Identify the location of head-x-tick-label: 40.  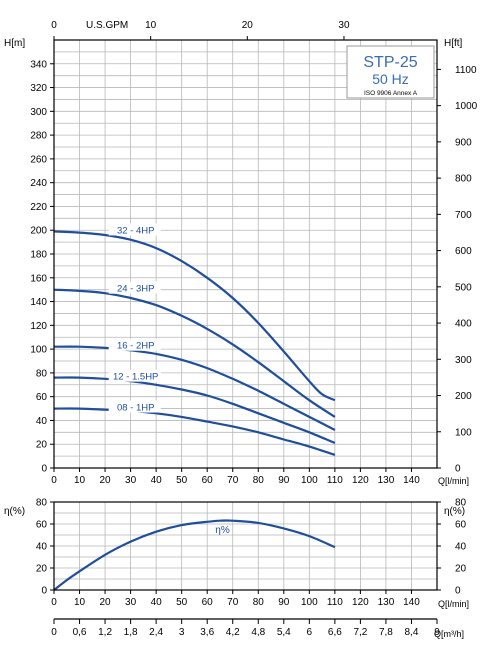
(157, 480).